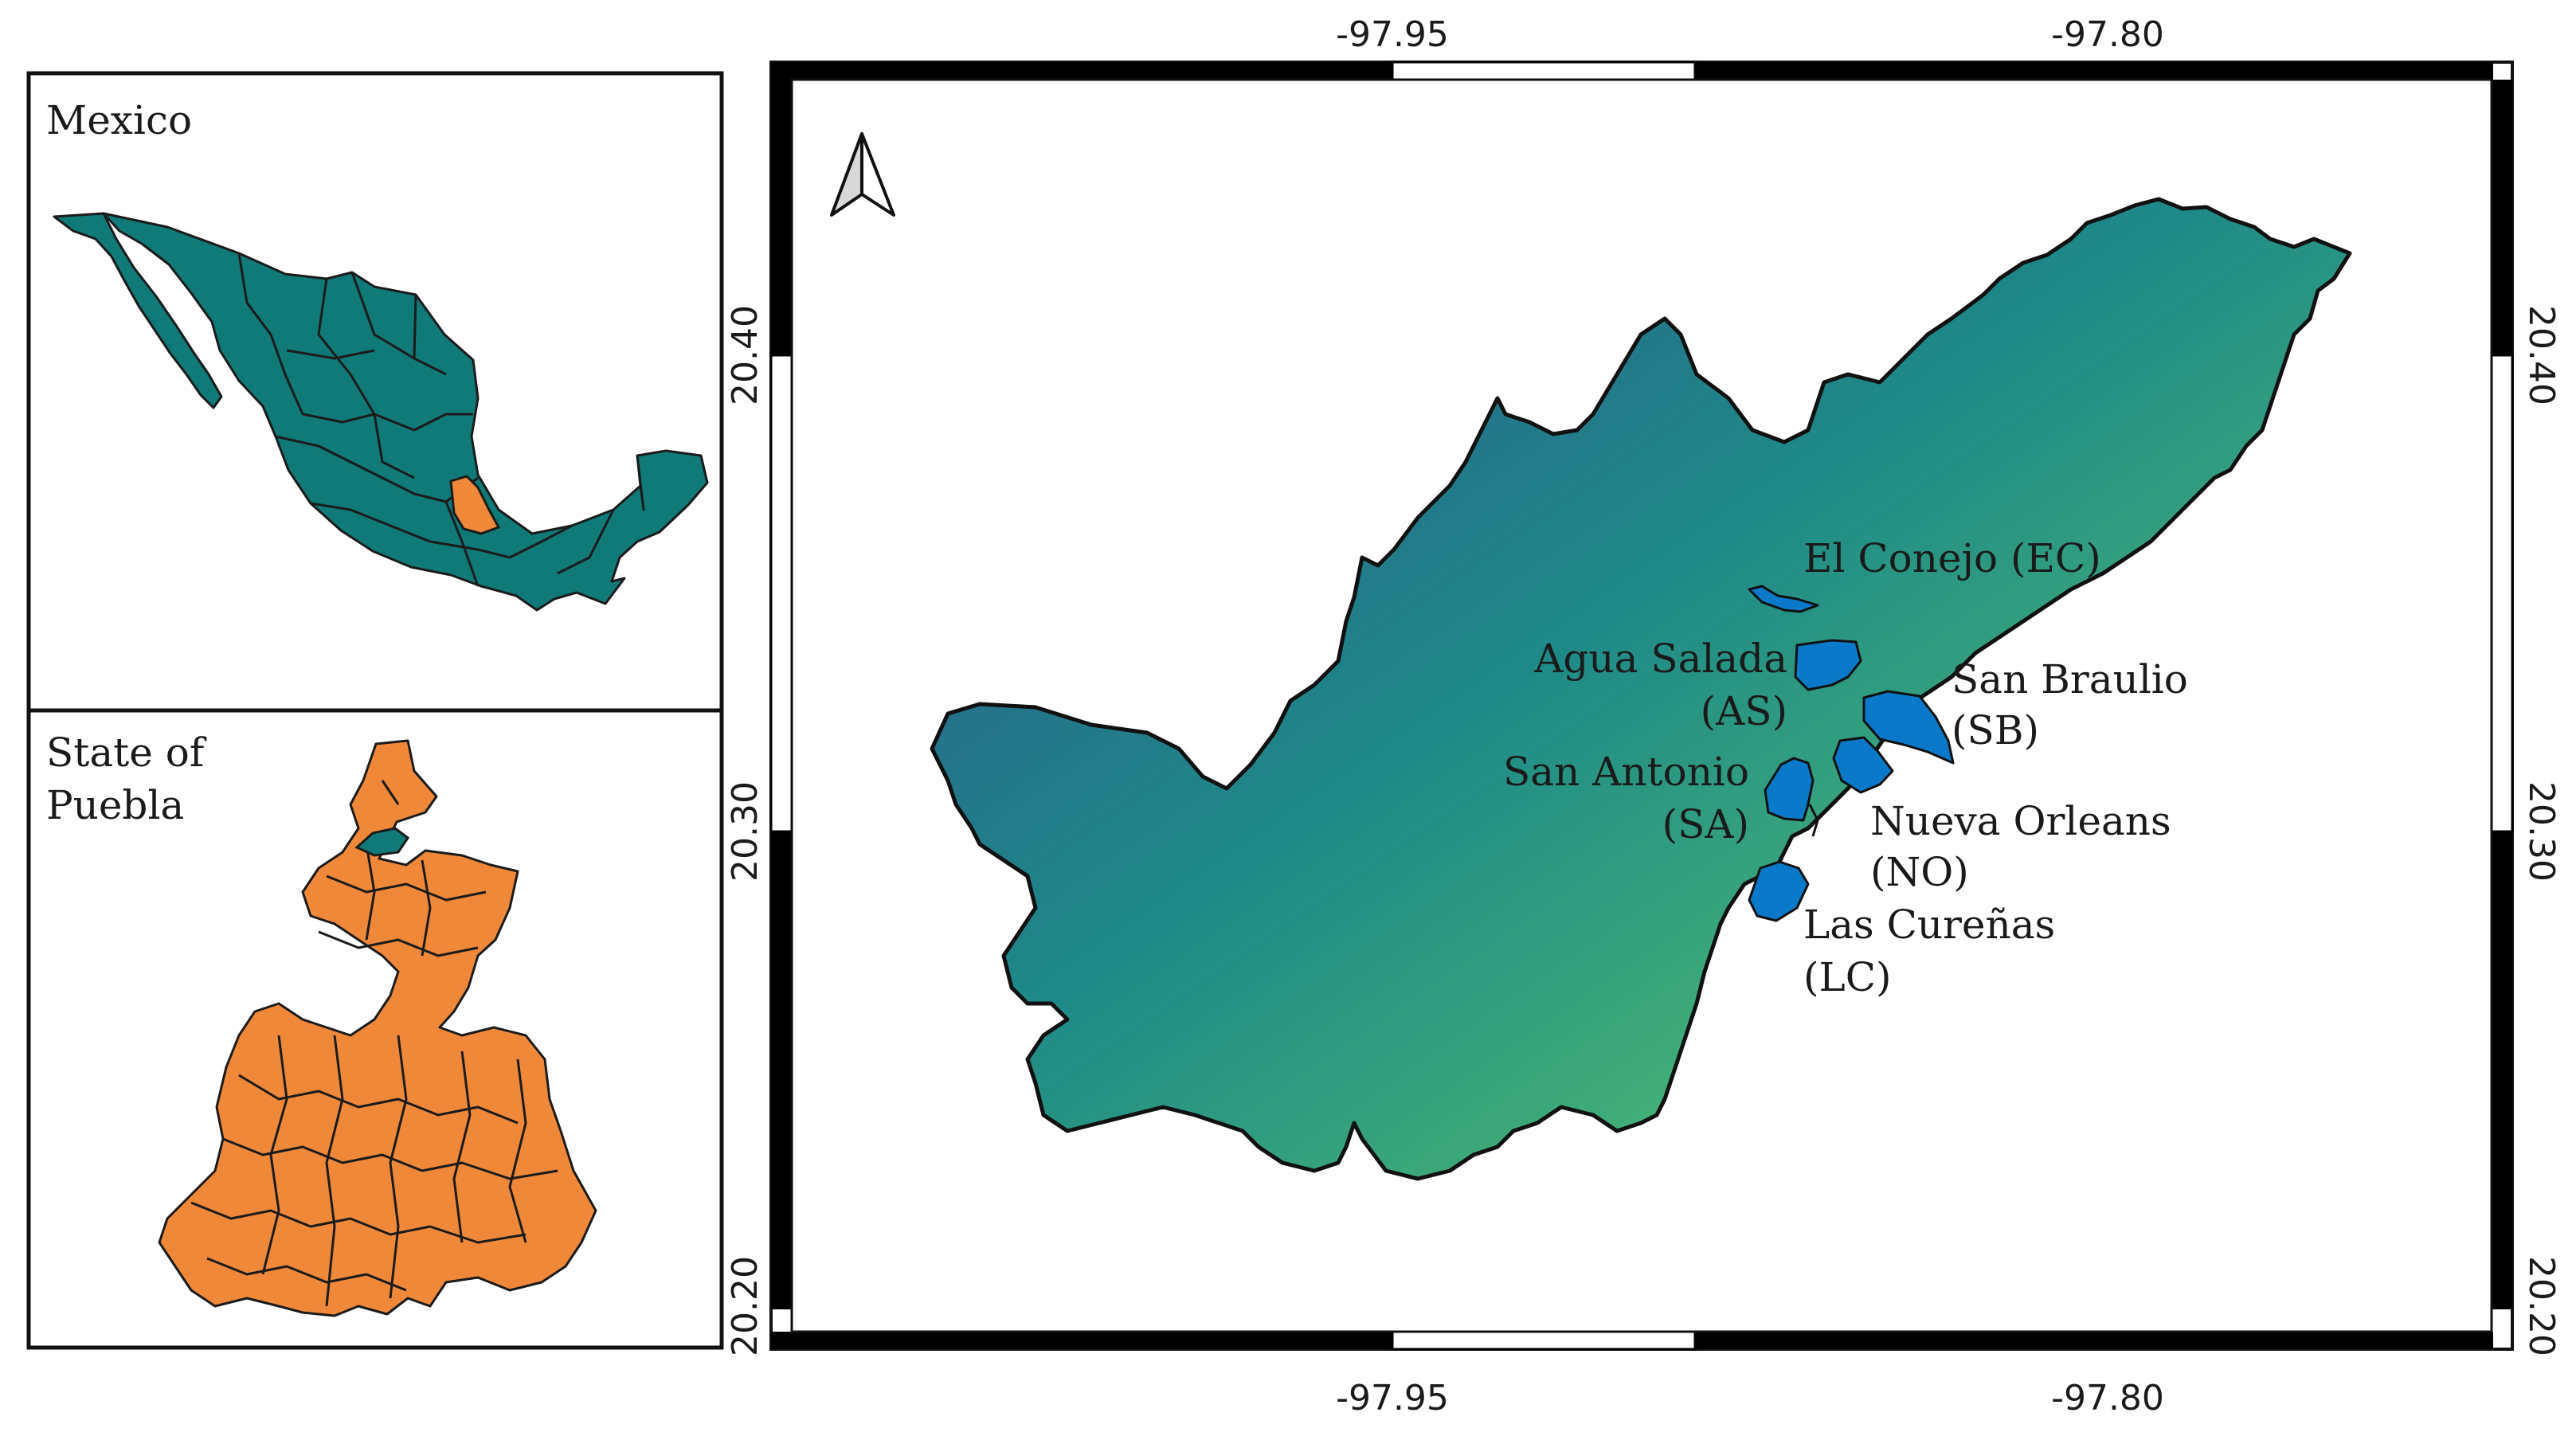 The height and width of the screenshot is (1436, 2576). Describe the element at coordinates (1705, 824) in the screenshot. I see `site-label-san-antonio-line2: (SA)` at that location.